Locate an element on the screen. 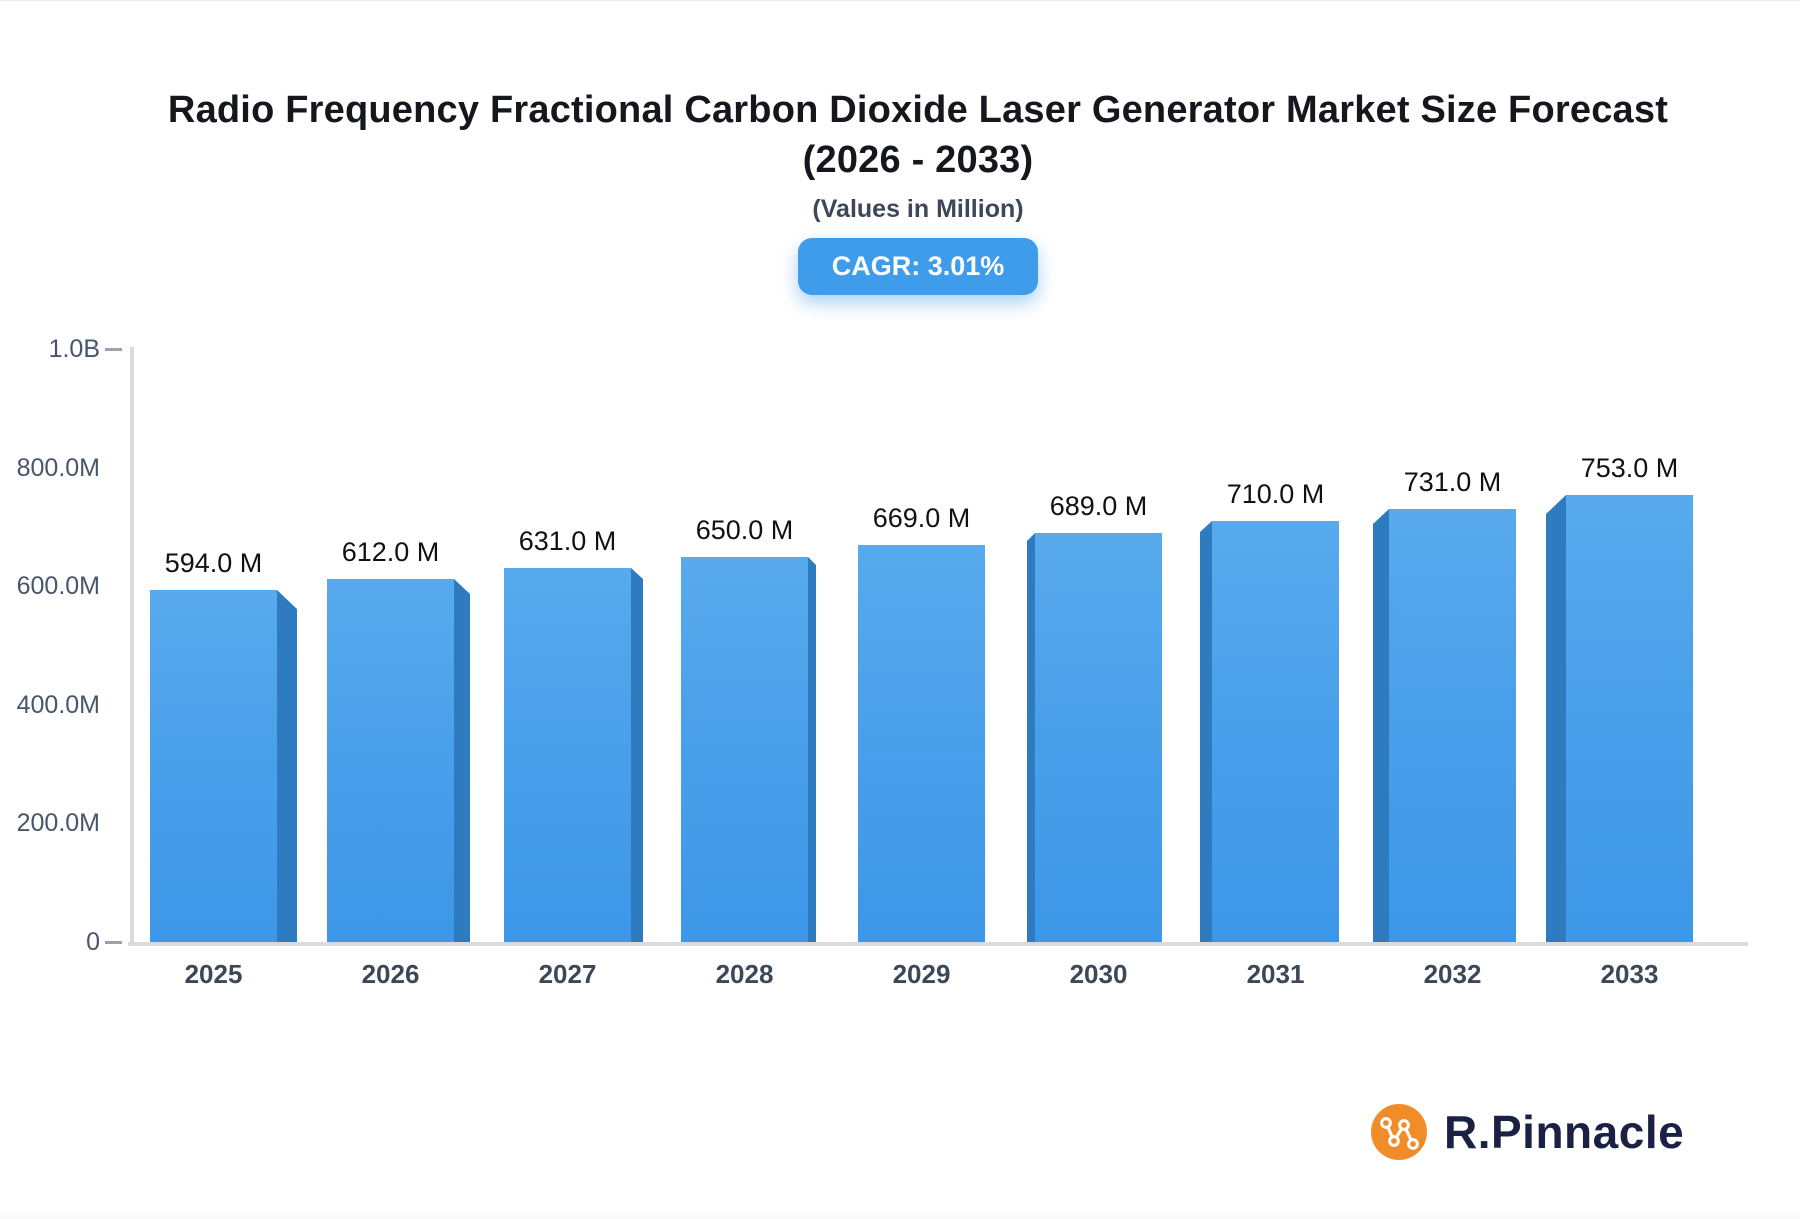 This screenshot has height=1219, width=1800. x-axis-category-label: 2030 is located at coordinates (1098, 974).